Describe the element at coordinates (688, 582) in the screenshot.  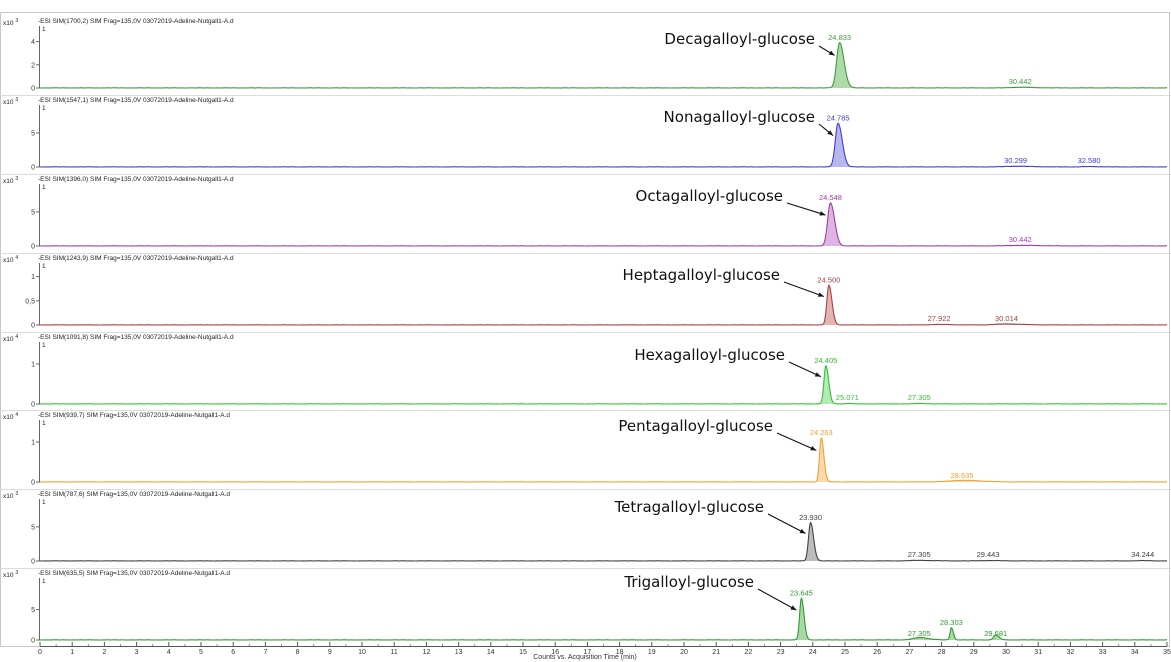
I see `compound-annotation: Trigalloyl-glucose` at that location.